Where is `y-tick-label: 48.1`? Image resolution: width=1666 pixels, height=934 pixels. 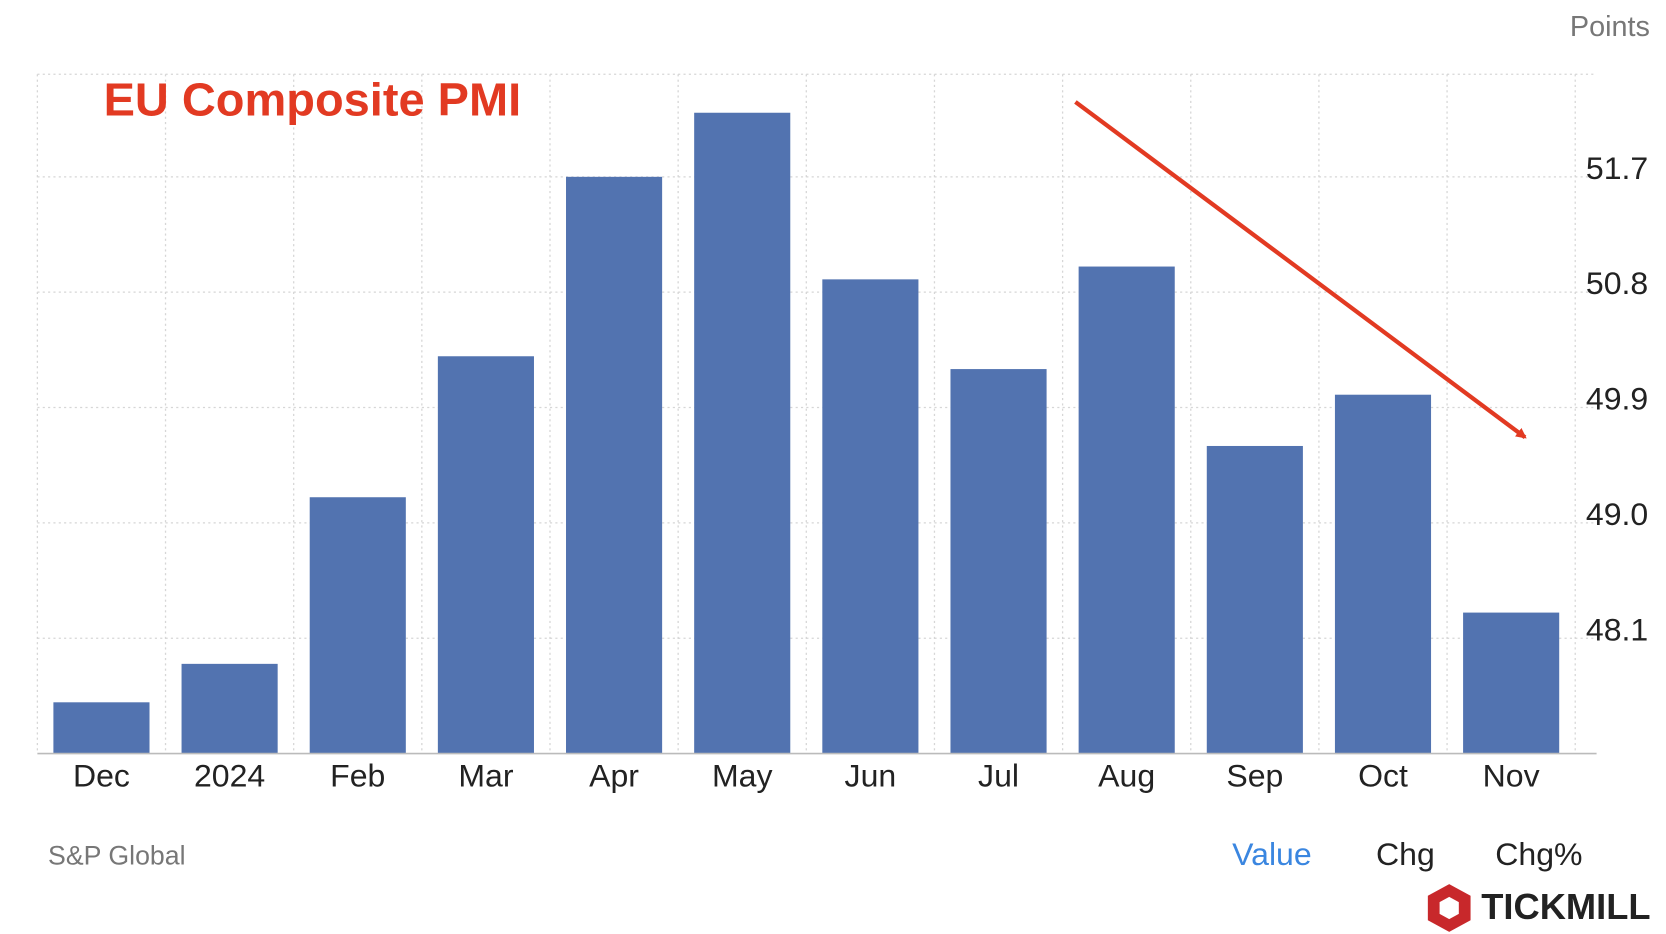 y-tick-label: 48.1 is located at coordinates (1617, 629).